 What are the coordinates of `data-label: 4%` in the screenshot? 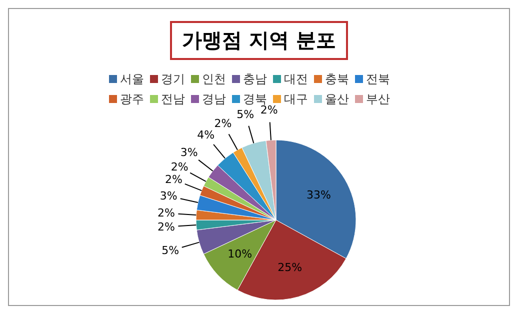 It's located at (206, 135).